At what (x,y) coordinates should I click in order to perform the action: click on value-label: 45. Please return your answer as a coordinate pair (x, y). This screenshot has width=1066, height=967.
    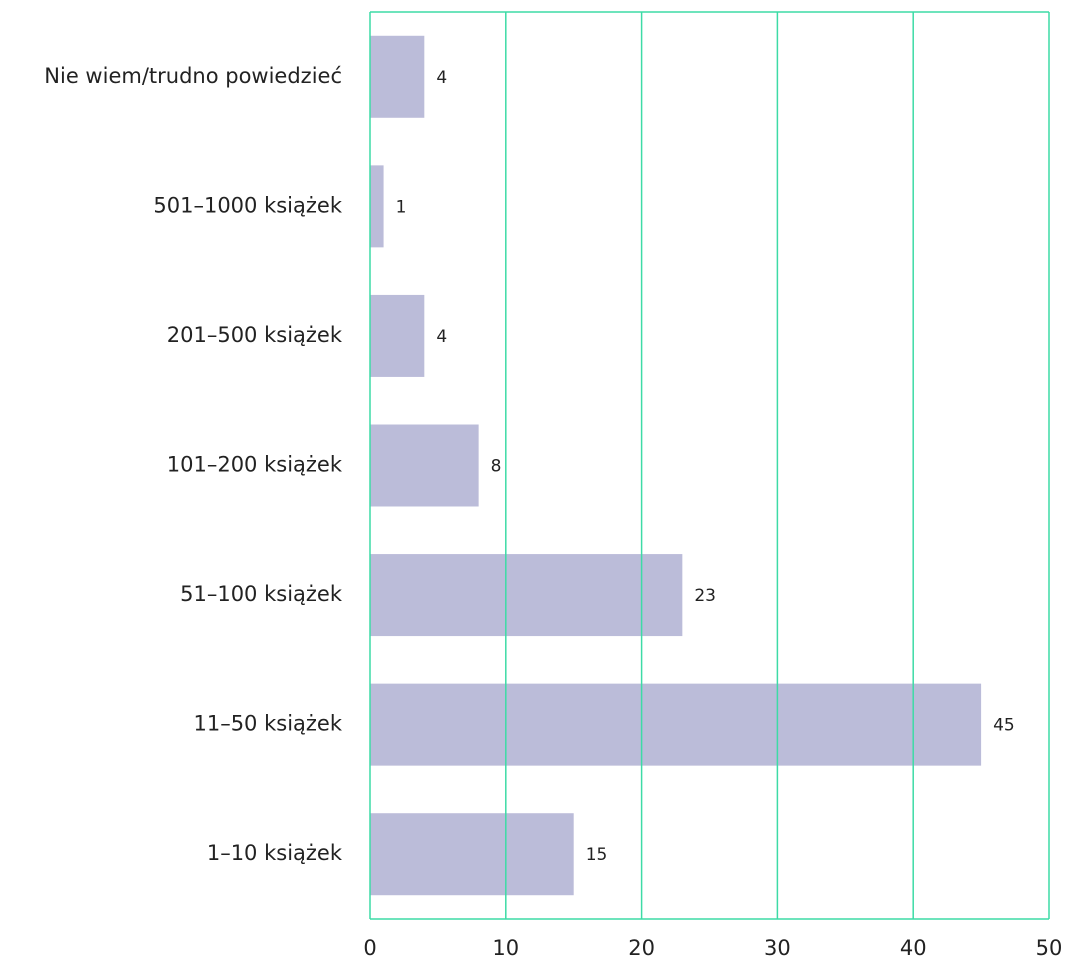
    Looking at the image, I should click on (1004, 726).